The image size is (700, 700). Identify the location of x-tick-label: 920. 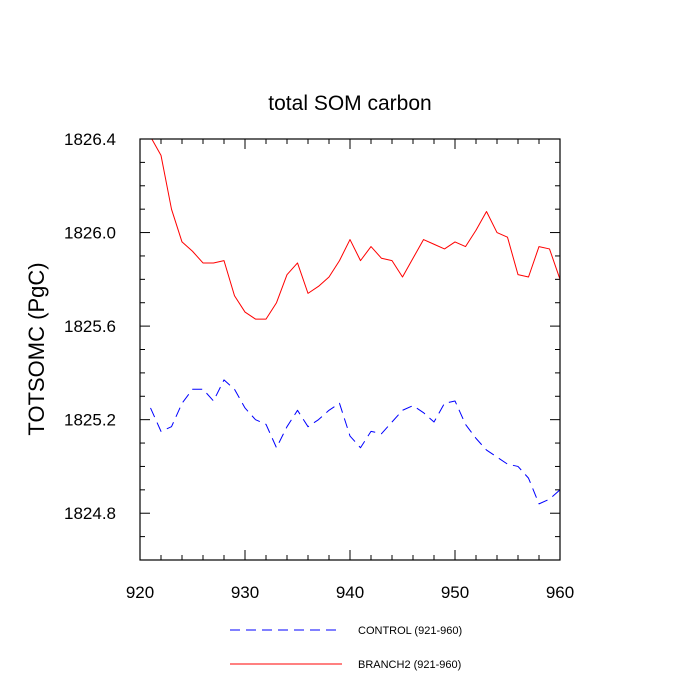
(140, 592).